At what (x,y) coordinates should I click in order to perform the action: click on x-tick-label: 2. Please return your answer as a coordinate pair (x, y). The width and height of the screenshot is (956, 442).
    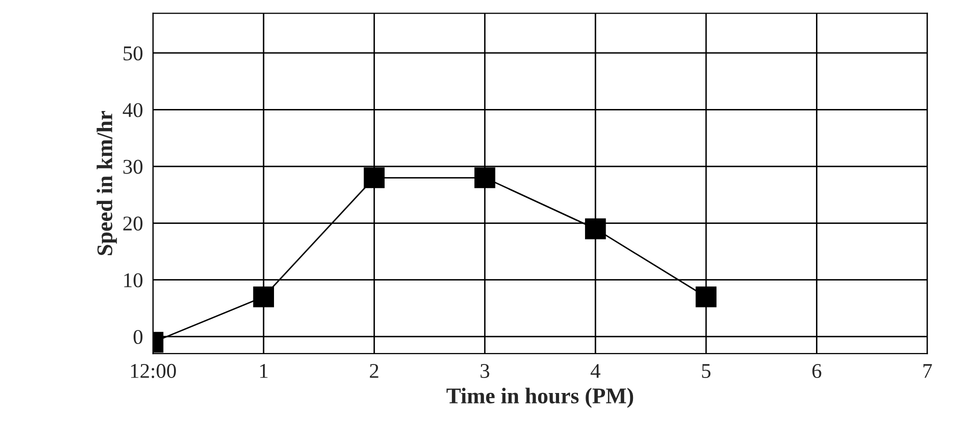
    Looking at the image, I should click on (374, 371).